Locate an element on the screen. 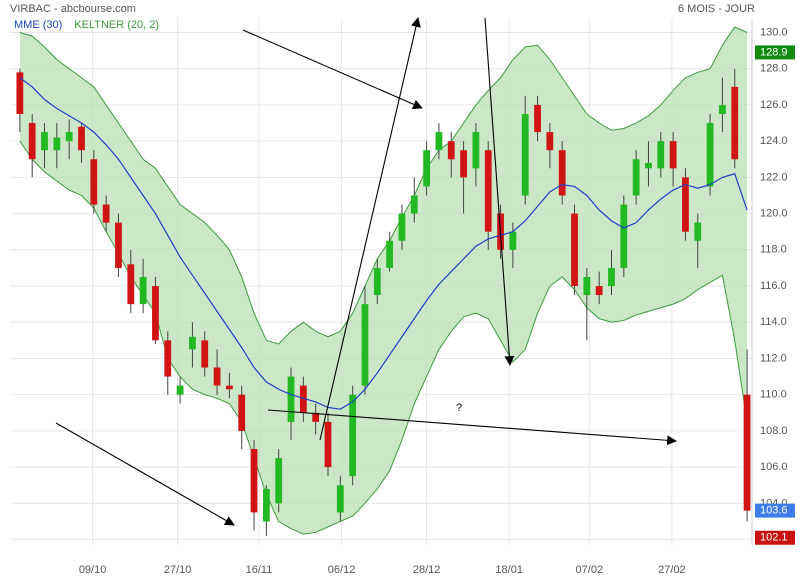  x-tick-label: 28/12 is located at coordinates (427, 570).